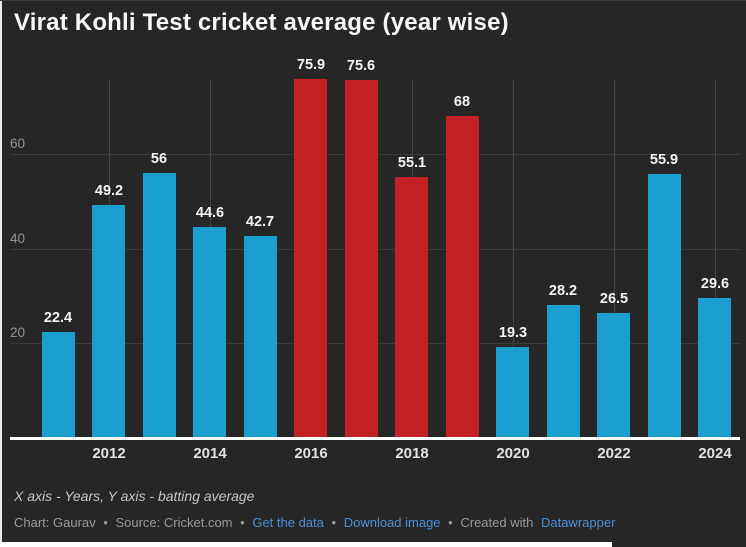 Image resolution: width=746 pixels, height=547 pixels. I want to click on bar-2021, so click(563, 371).